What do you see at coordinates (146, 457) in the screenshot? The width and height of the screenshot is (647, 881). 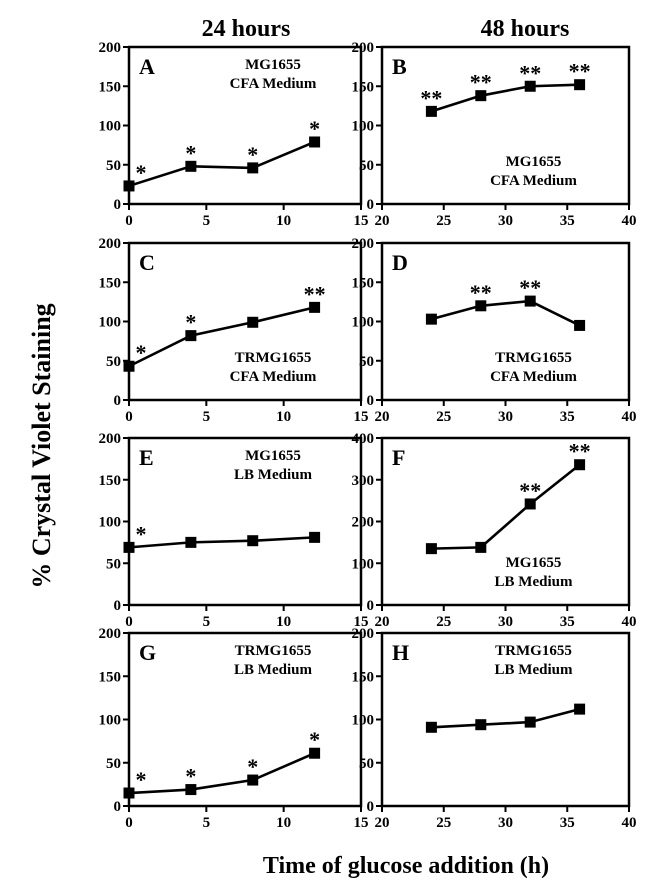 I see `panel-label-e: E` at bounding box center [146, 457].